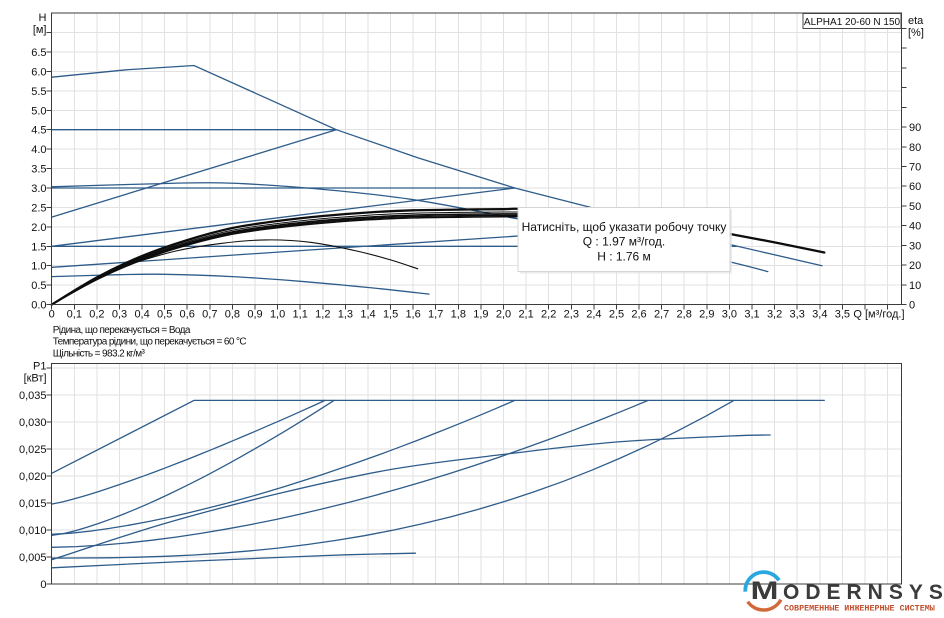 The image size is (944, 618). What do you see at coordinates (232, 315) in the screenshot?
I see `svg-text: 0,8` at bounding box center [232, 315].